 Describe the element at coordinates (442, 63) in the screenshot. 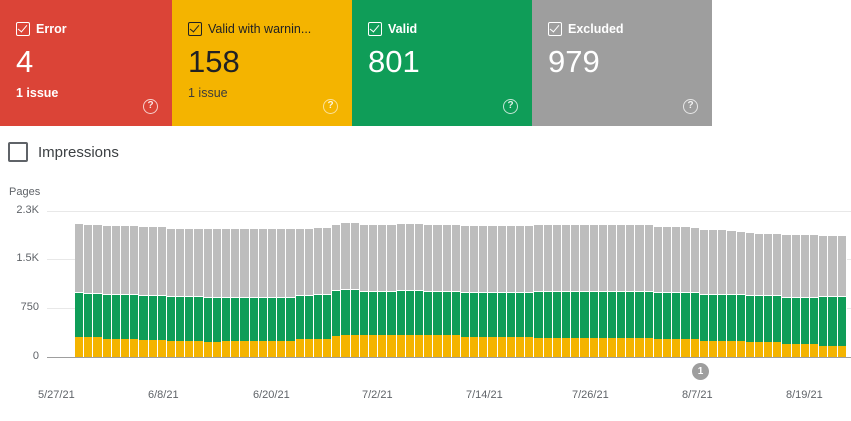

I see `status-card-valid: Valid 801?` at that location.